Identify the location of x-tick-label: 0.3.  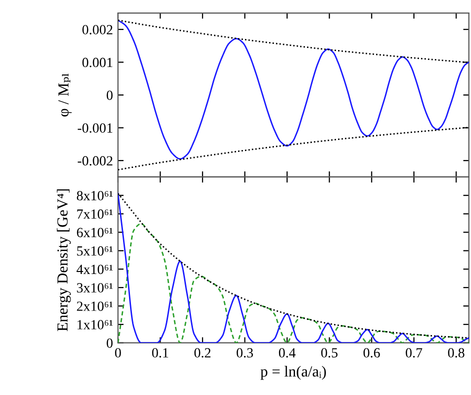
(244, 353).